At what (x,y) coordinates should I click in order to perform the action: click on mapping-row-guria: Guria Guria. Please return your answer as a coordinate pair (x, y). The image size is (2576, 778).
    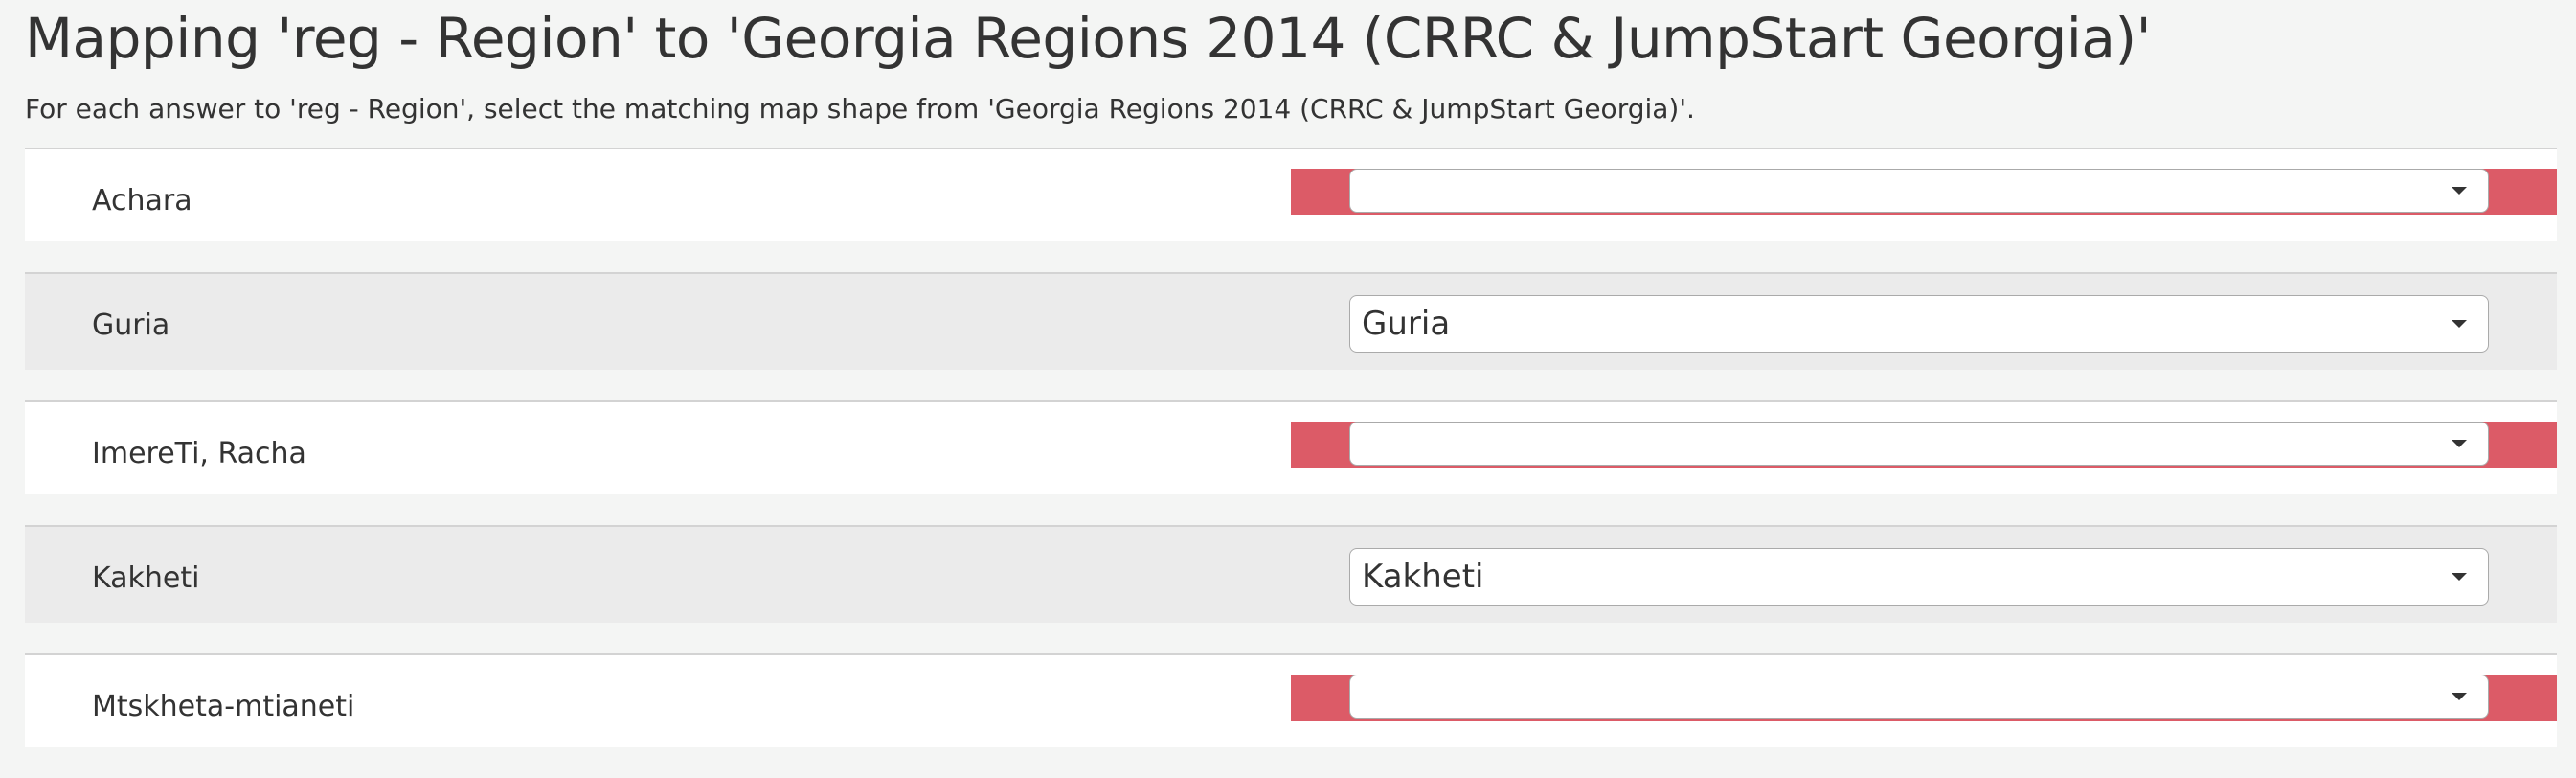
    Looking at the image, I should click on (1291, 321).